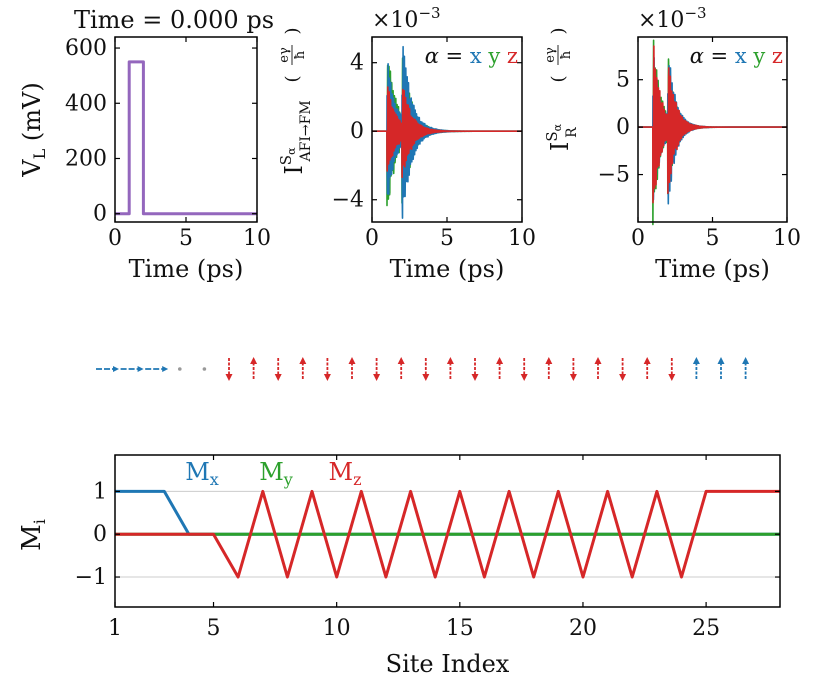  I want to click on spin-chain, so click(423, 369).